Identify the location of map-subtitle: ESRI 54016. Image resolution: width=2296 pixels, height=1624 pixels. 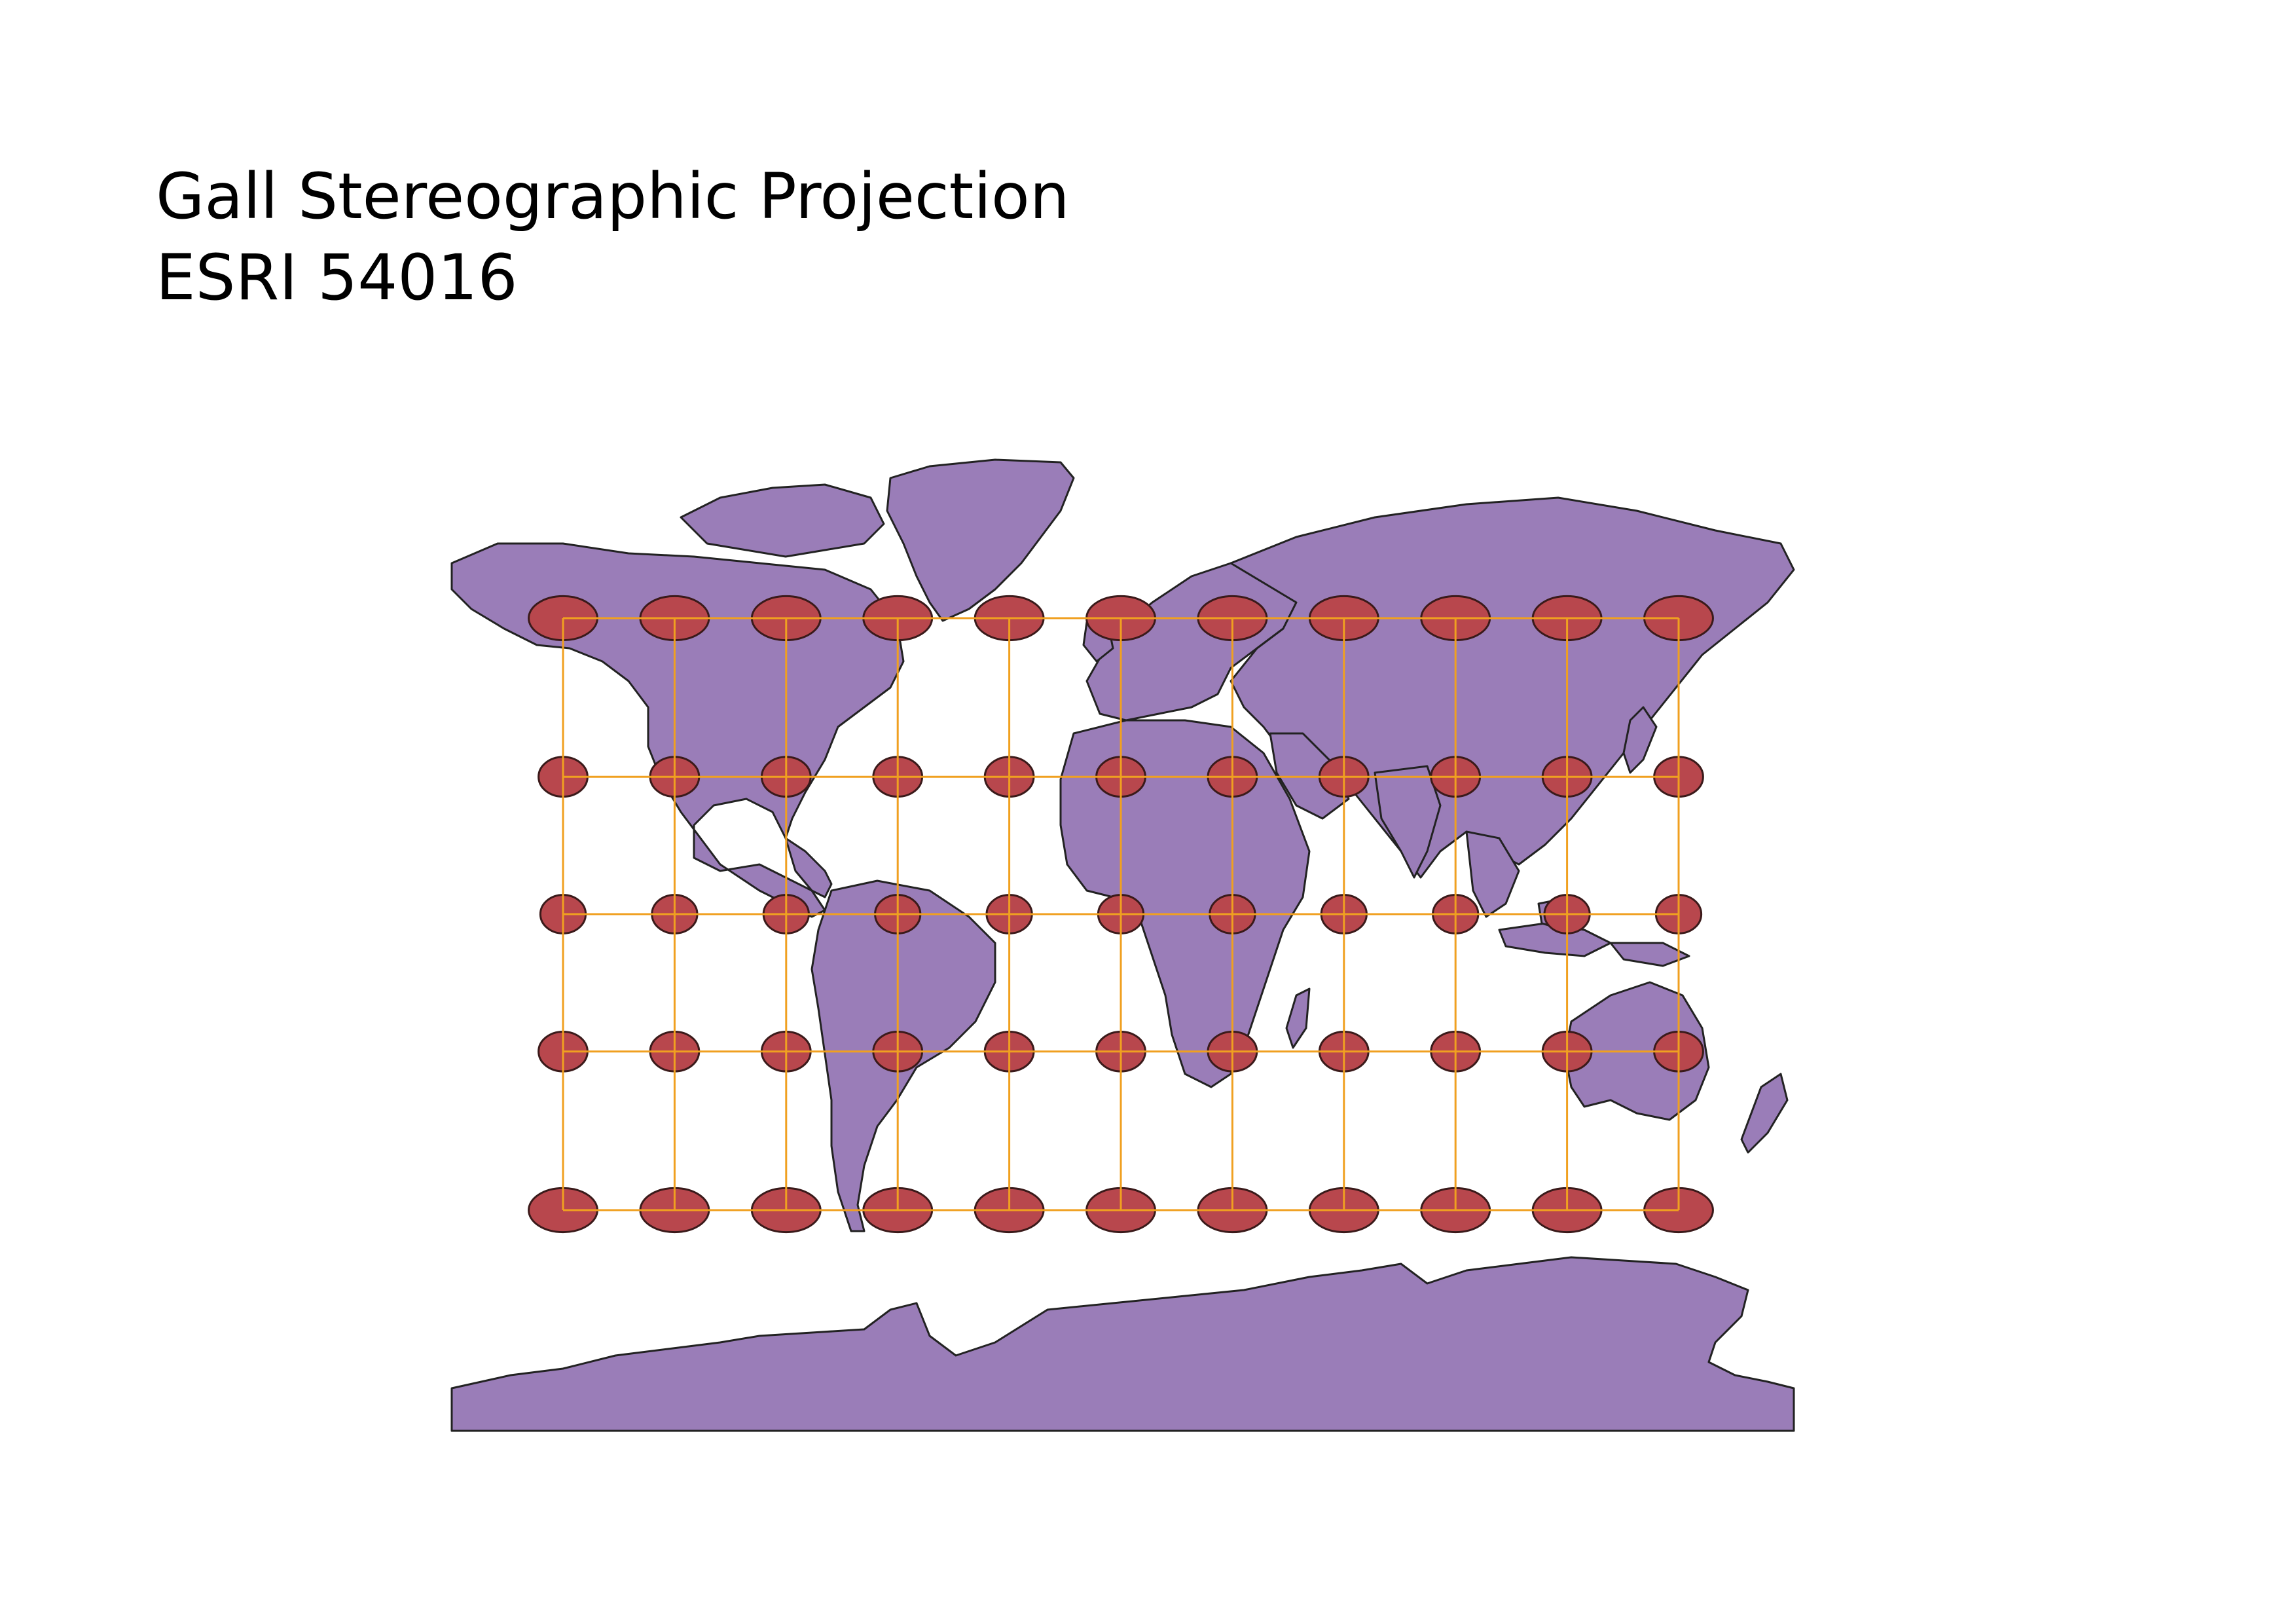
(337, 277).